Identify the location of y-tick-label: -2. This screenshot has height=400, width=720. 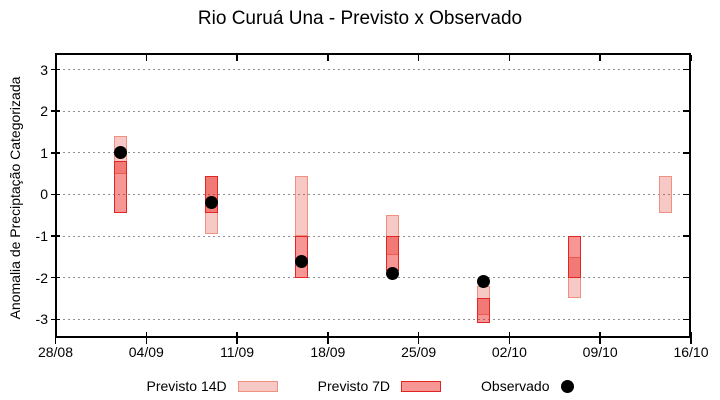
(41, 277).